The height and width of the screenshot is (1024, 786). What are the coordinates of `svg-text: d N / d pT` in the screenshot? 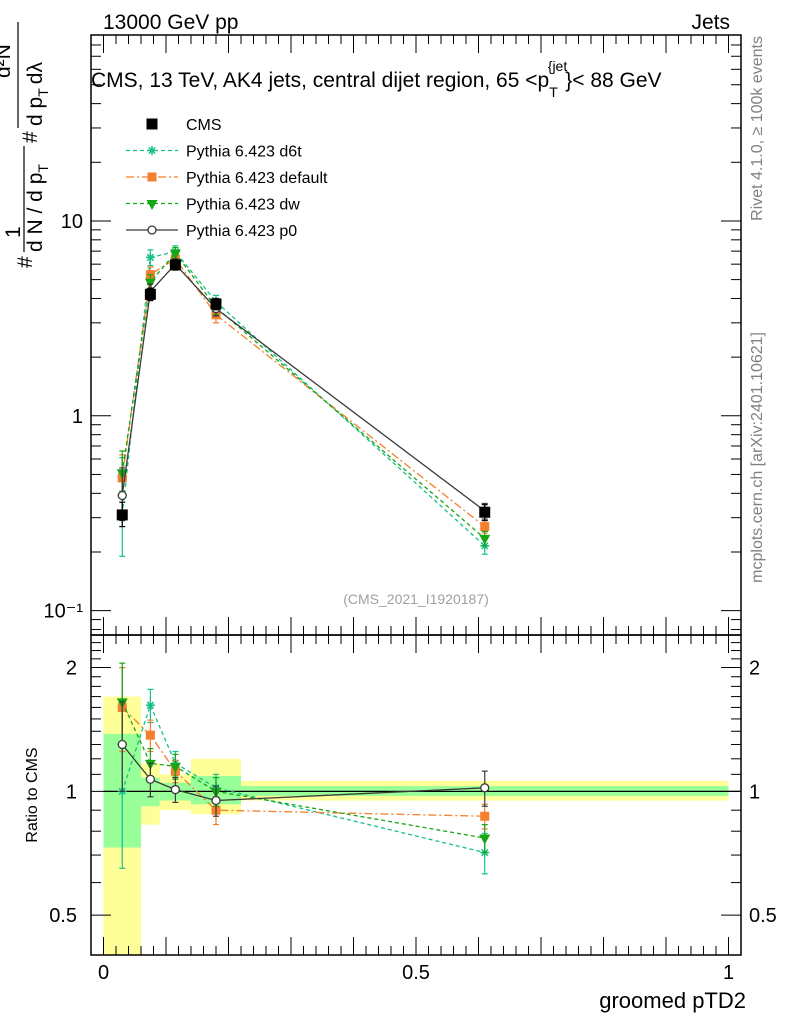 It's located at (37, 208).